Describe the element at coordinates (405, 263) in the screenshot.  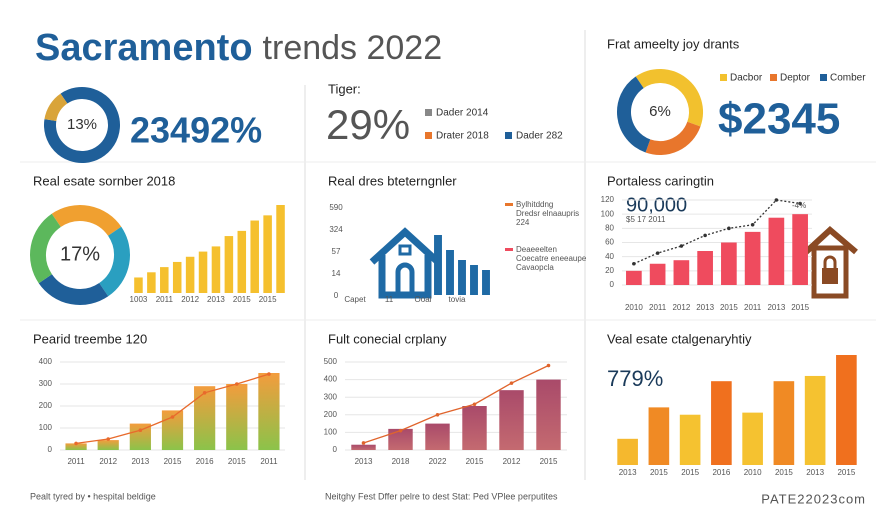
I see `house-icon` at that location.